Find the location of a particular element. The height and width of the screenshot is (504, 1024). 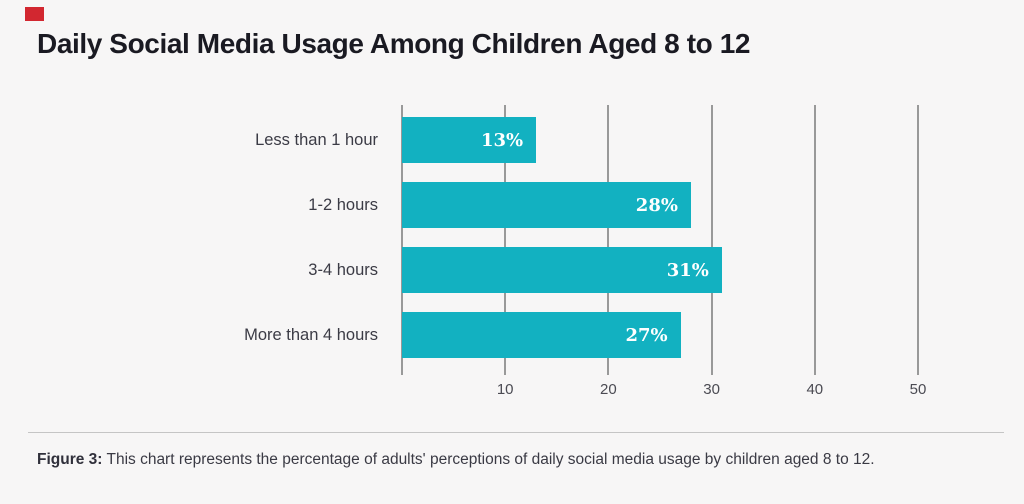

bar-value-label: 13% is located at coordinates (502, 140).